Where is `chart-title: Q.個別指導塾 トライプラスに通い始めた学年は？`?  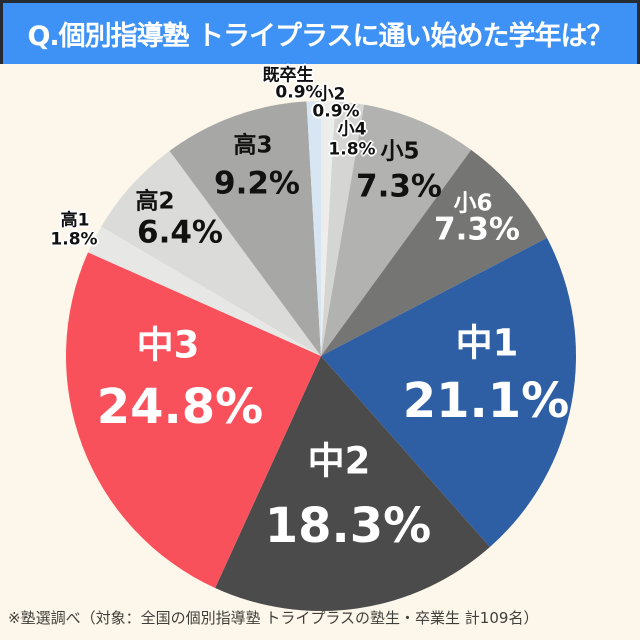 chart-title: Q.個別指導塾 トライプラスに通い始めた学年は？ is located at coordinates (320, 36).